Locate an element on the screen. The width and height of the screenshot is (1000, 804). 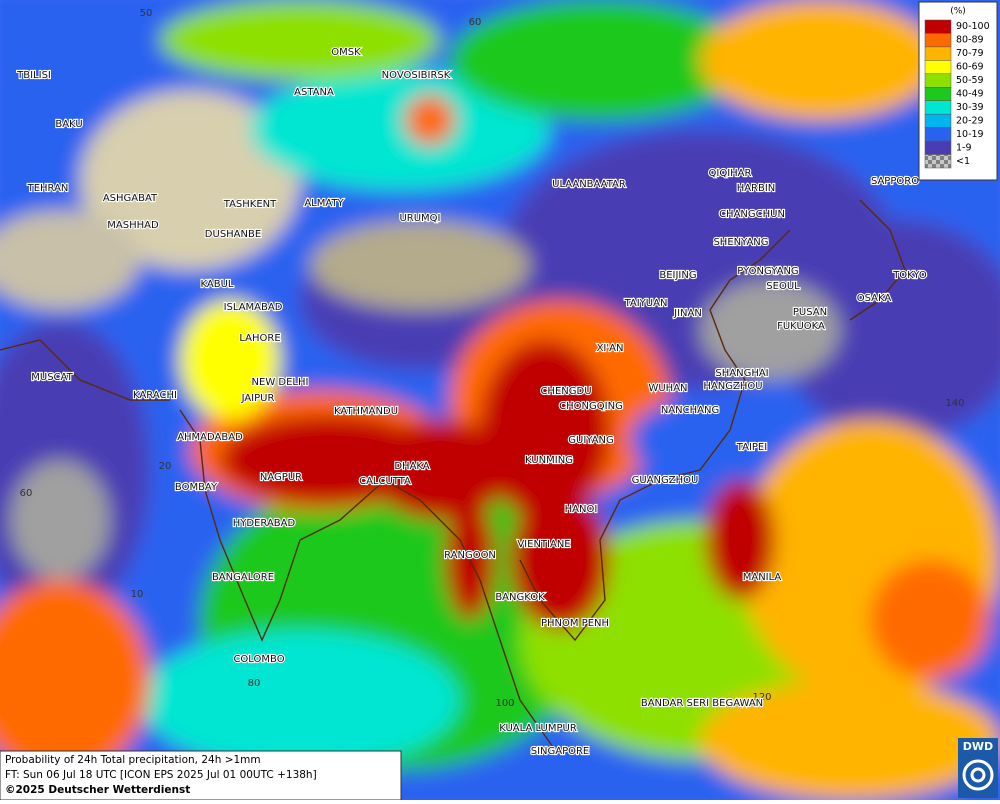
city-label: SEOUL is located at coordinates (783, 286).